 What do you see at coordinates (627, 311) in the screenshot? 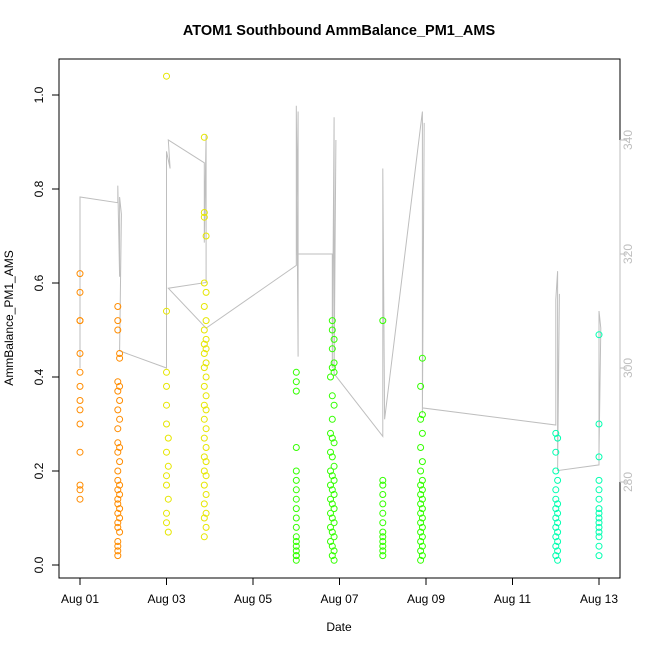
I see `y2-axis: 280 300 320 340` at bounding box center [627, 311].